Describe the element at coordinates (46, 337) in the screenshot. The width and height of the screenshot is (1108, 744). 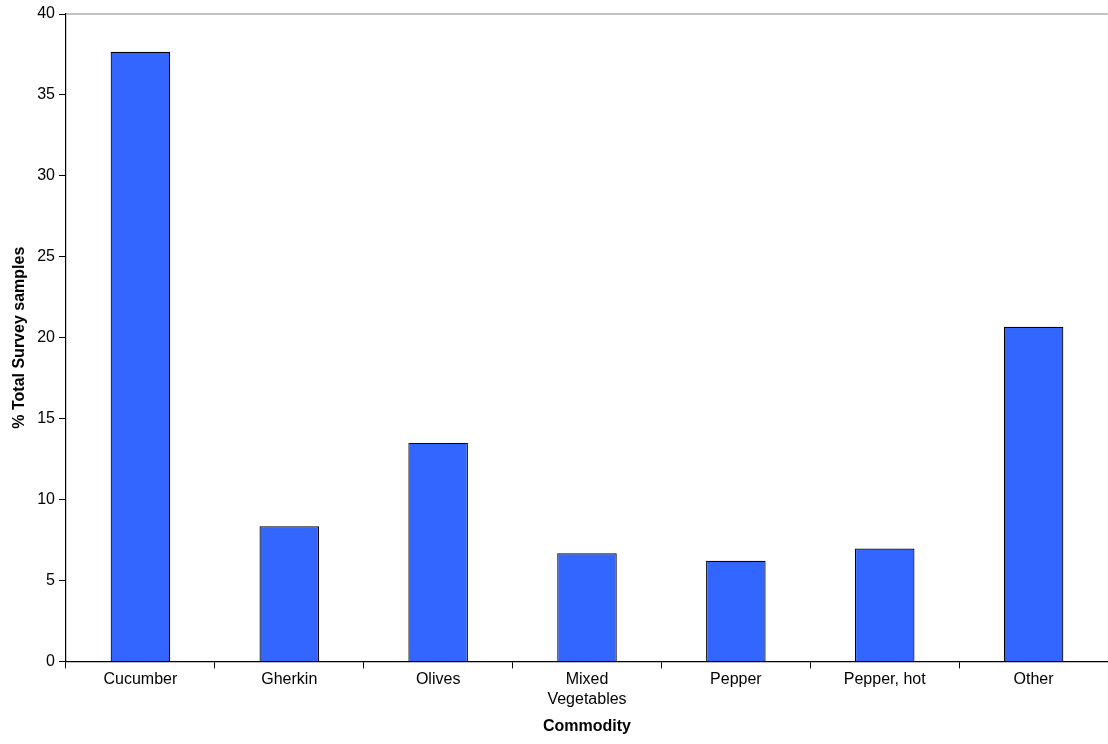
I see `y-tick-label: 20` at that location.